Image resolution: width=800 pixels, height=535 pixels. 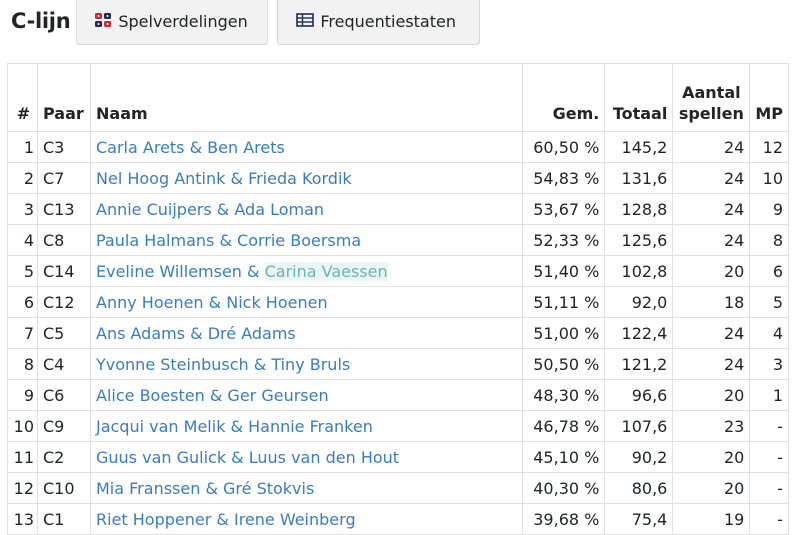 What do you see at coordinates (564, 302) in the screenshot?
I see `average-cell: 51,11 %` at bounding box center [564, 302].